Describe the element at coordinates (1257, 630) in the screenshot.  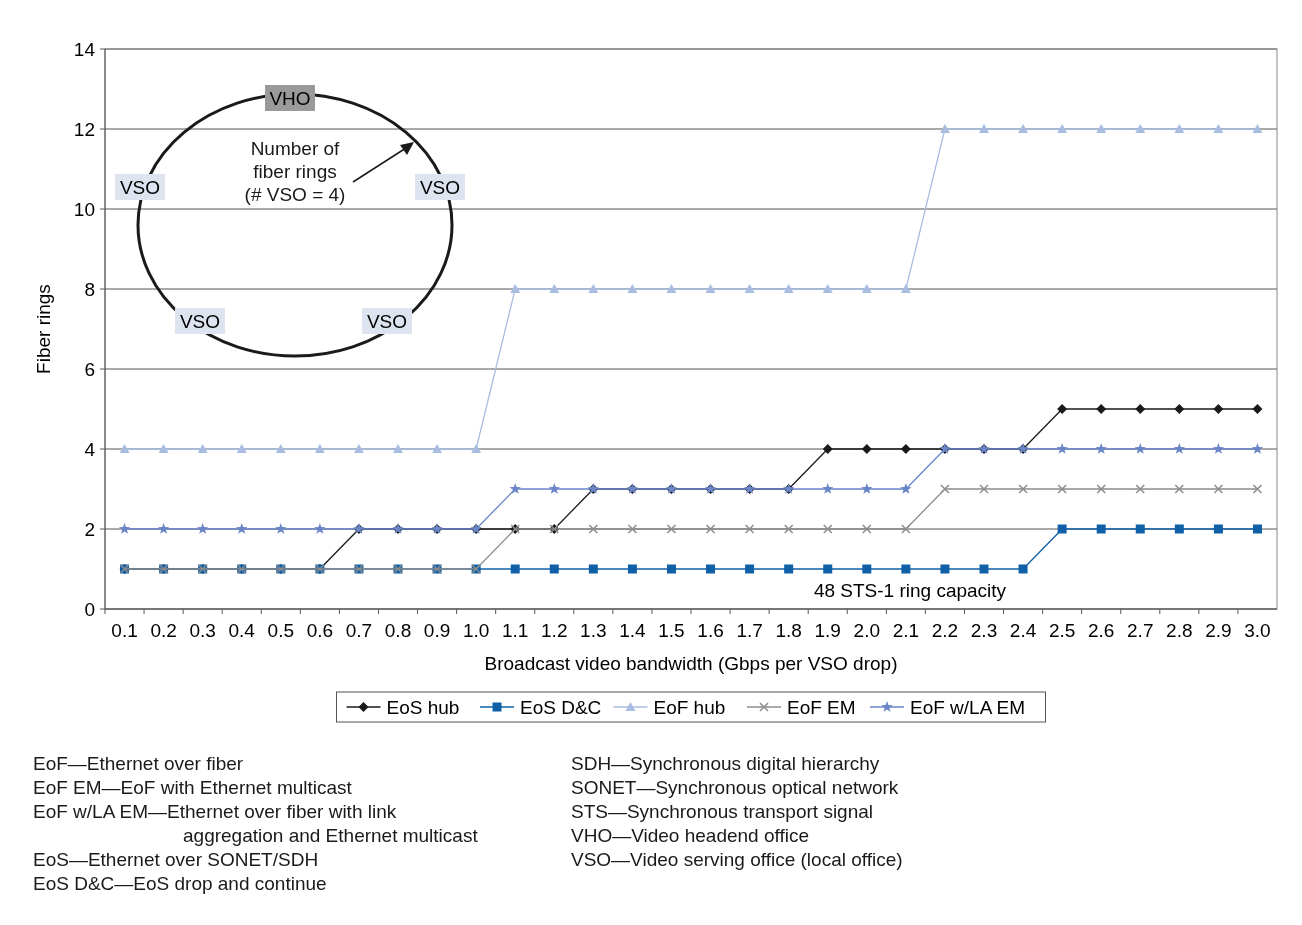
I see `x-tick-label: 3.0` at that location.